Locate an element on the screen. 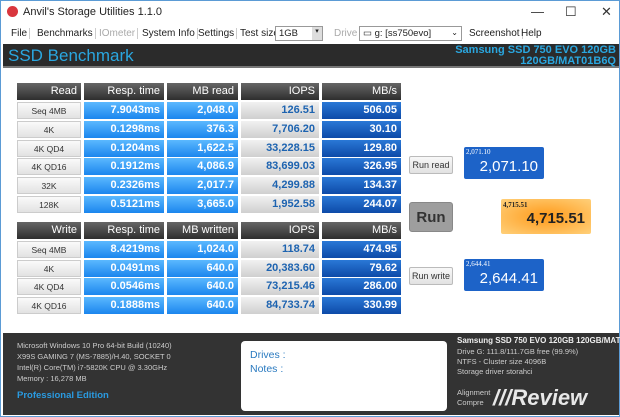 The width and height of the screenshot is (620, 417). read-mb-amount: 376.3 is located at coordinates (202, 129).